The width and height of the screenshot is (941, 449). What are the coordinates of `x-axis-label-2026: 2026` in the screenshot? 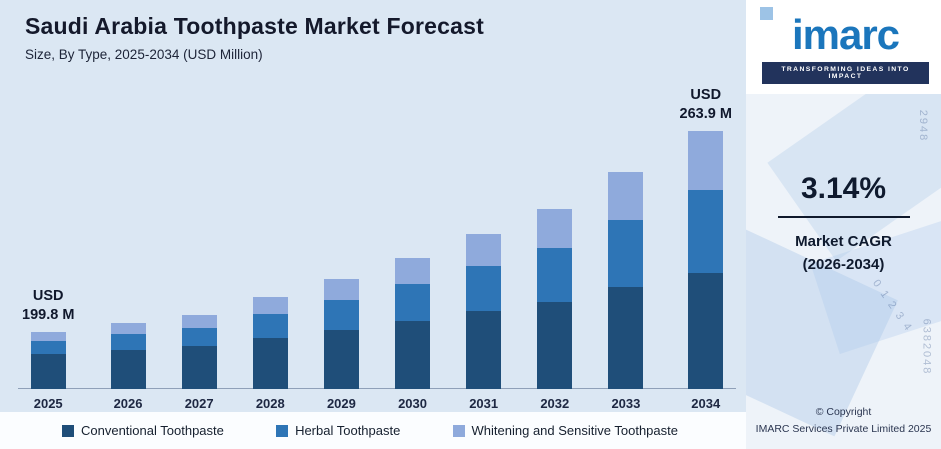 It's located at (128, 403).